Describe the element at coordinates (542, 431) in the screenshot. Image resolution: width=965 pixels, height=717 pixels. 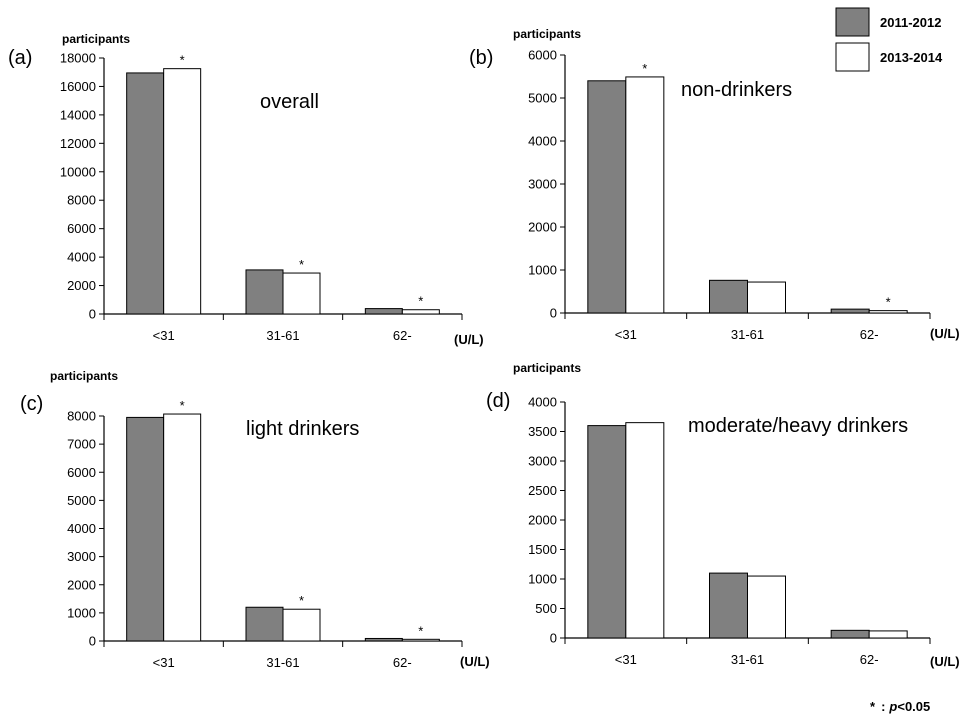
I see `y-tick-label: 3500` at that location.